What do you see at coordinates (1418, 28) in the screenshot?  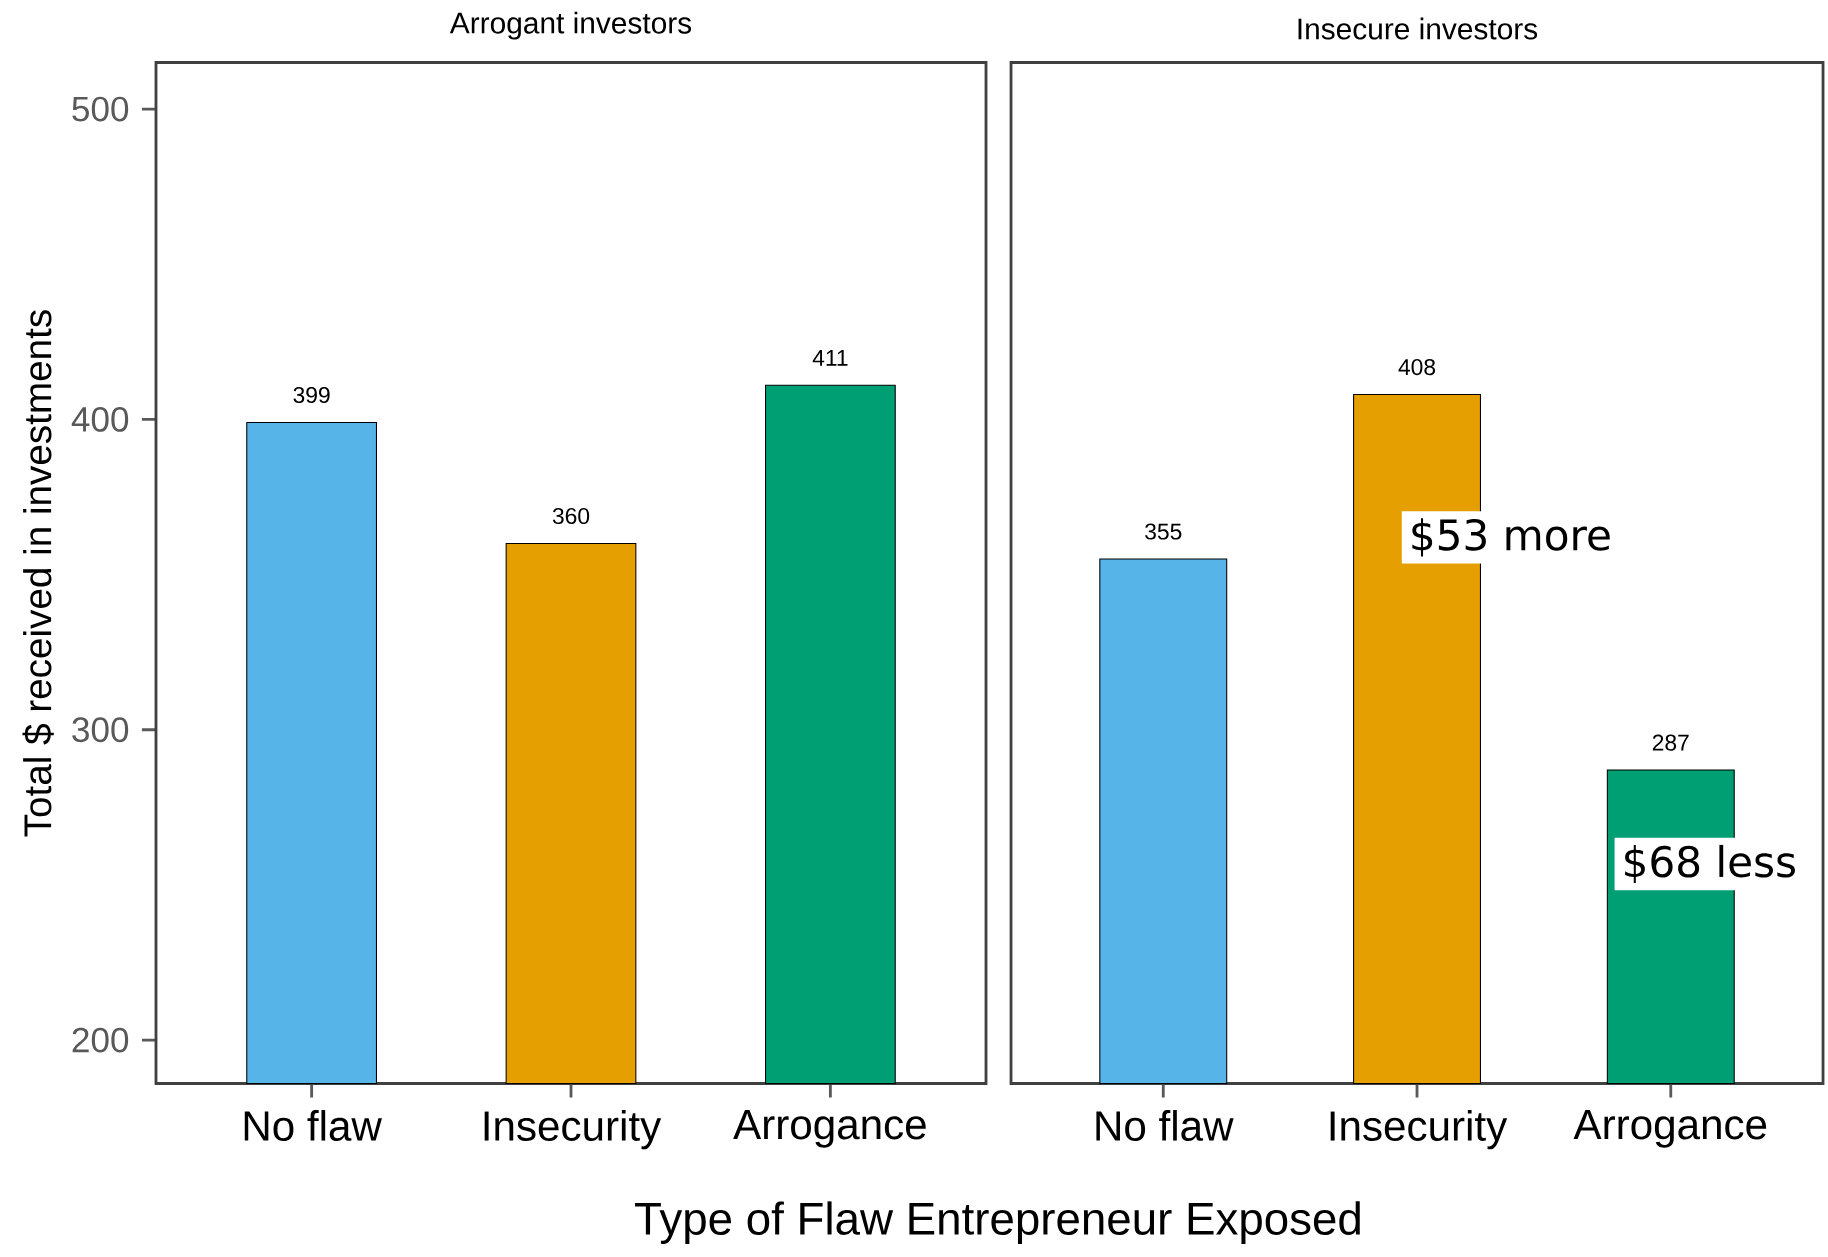 I see `chart-title: Insecure investors` at bounding box center [1418, 28].